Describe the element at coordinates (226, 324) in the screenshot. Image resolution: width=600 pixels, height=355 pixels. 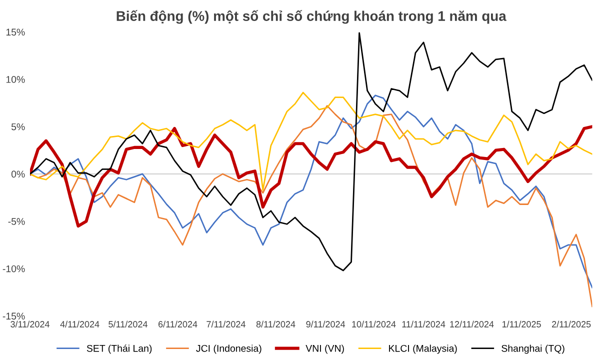
I see `x-tick-label: 7/11/2024` at that location.